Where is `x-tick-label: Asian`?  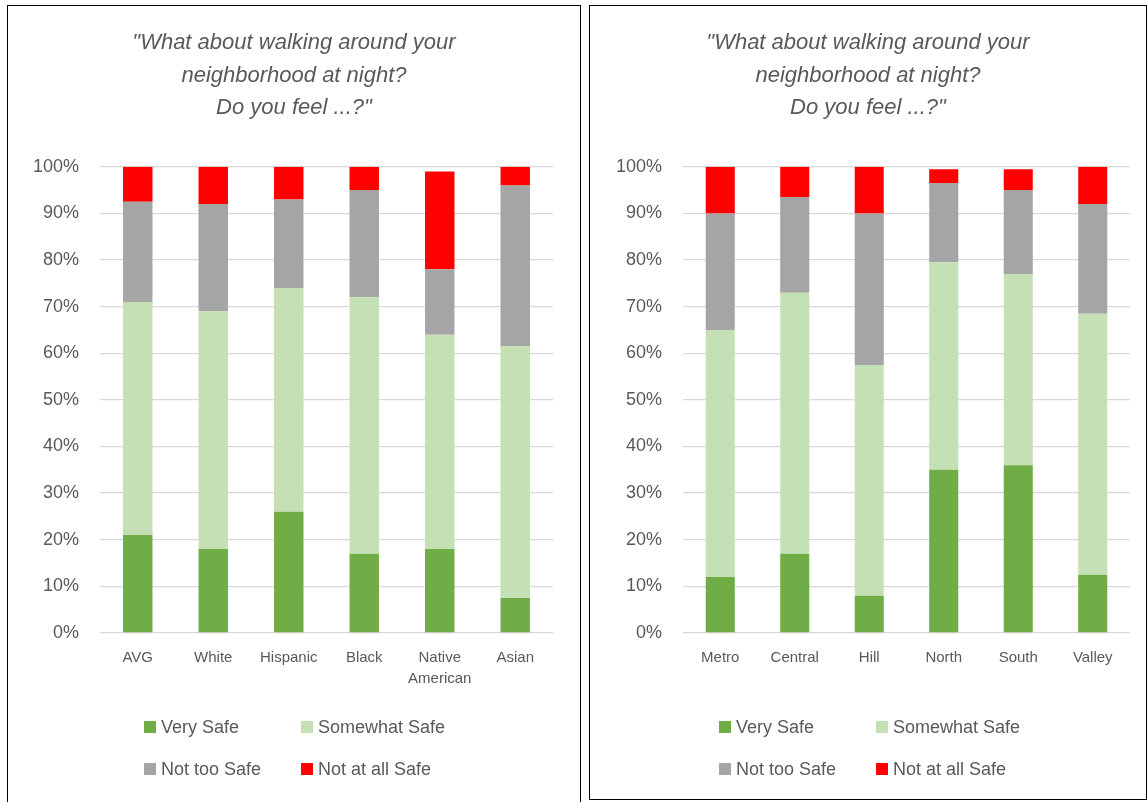 x-tick-label: Asian is located at coordinates (515, 656).